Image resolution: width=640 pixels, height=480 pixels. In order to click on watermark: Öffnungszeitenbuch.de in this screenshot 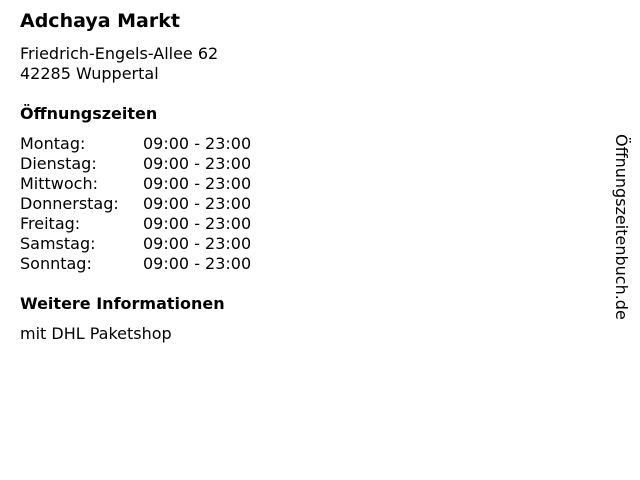, I will do `click(621, 227)`.